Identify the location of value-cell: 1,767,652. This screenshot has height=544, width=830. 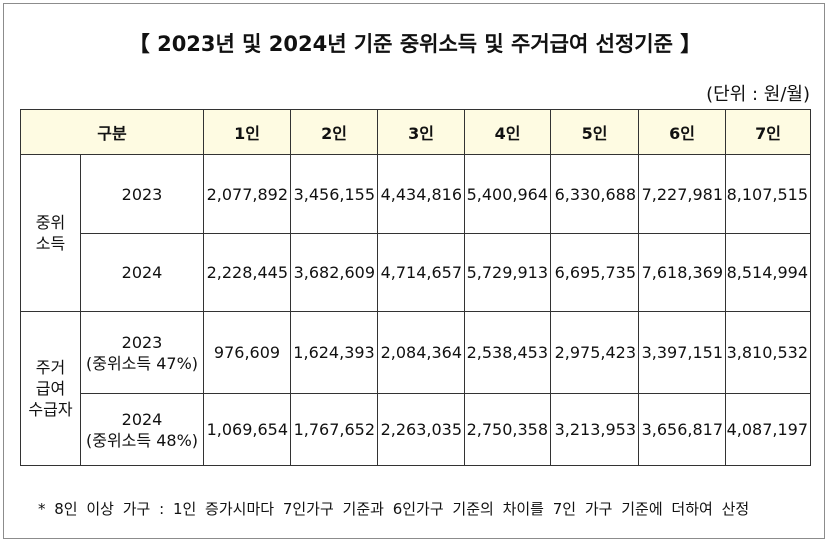
(334, 429).